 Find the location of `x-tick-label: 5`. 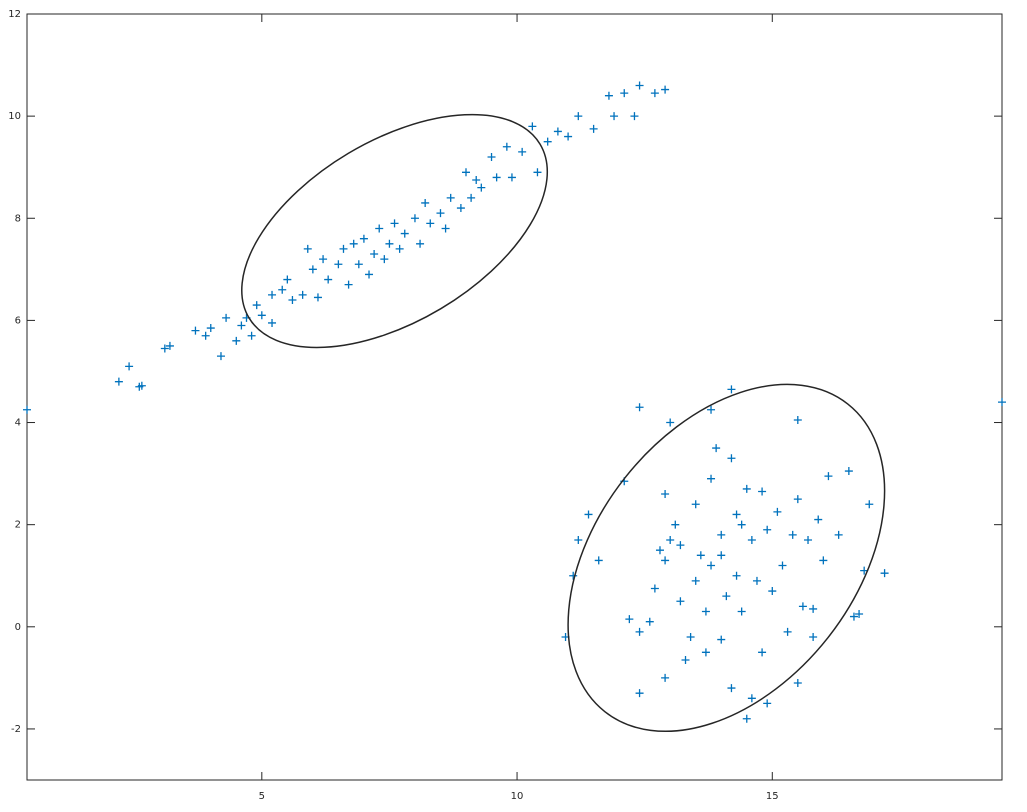

x-tick-label: 5 is located at coordinates (262, 796).